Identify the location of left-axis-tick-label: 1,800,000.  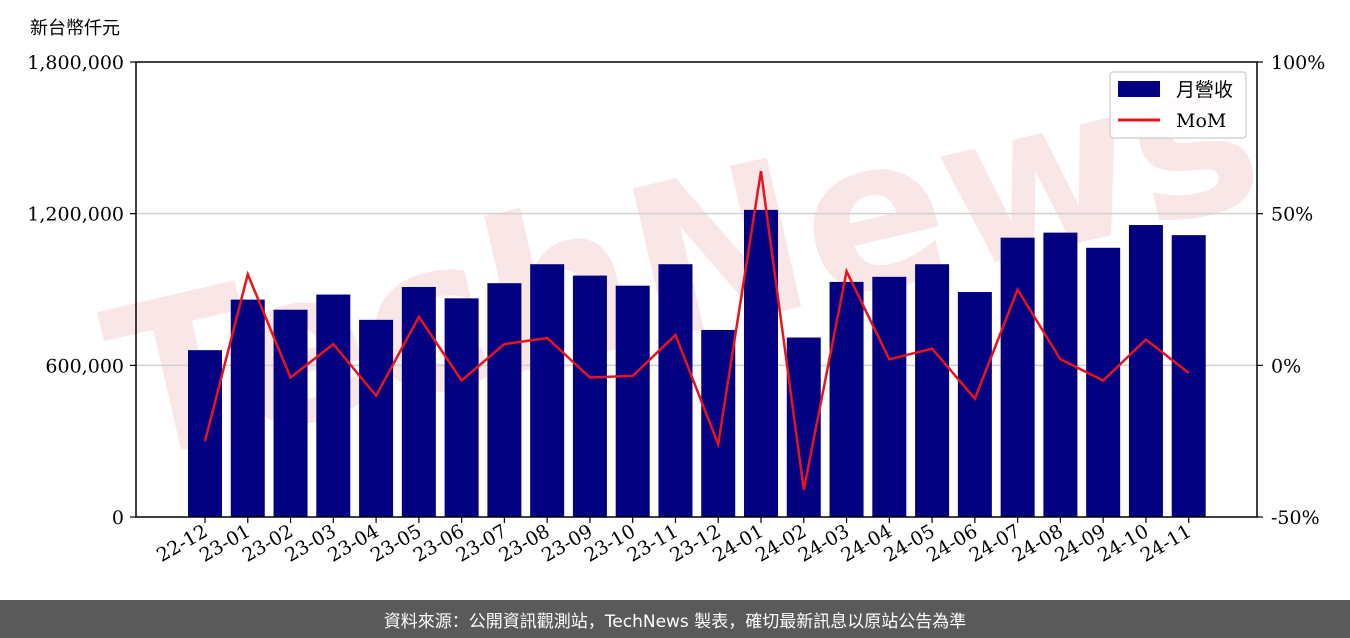
(75, 63).